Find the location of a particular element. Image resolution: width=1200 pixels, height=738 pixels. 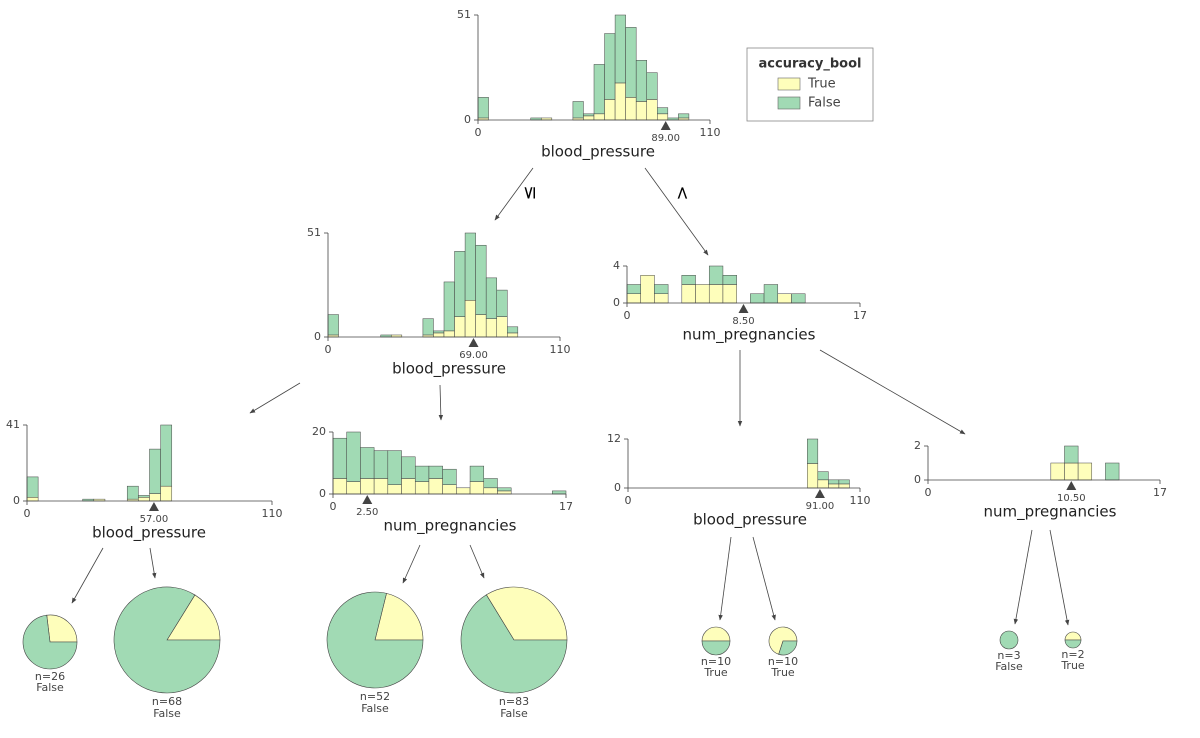

split-label: 2.50 is located at coordinates (367, 512).